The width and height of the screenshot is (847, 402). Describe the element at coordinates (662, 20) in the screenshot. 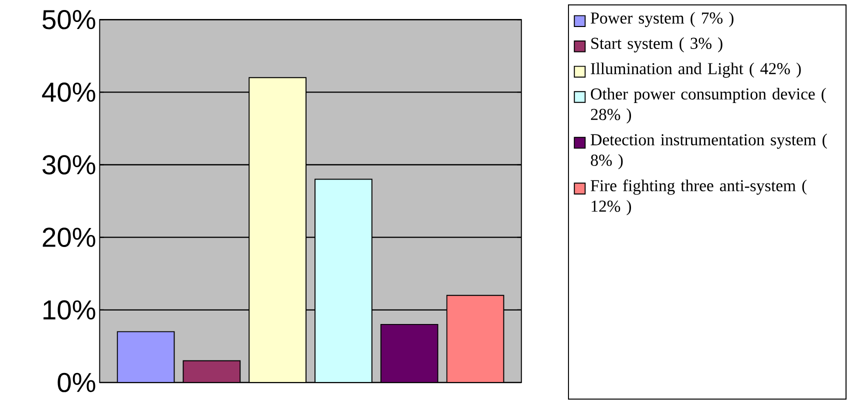

I see `legend-label: Power system ( 7% )` at that location.